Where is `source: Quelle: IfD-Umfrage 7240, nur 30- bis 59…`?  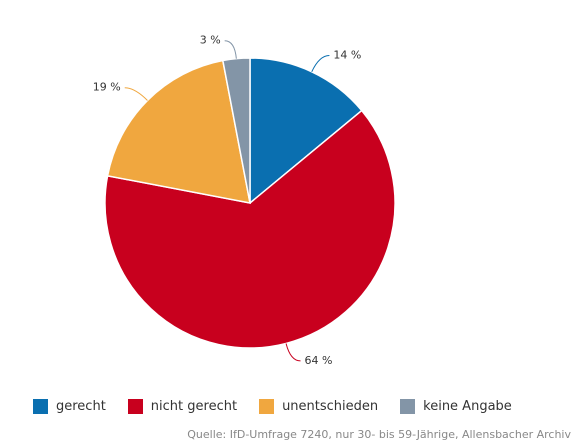 source: Quelle: IfD-Umfrage 7240, nur 30- bis 59… is located at coordinates (379, 434).